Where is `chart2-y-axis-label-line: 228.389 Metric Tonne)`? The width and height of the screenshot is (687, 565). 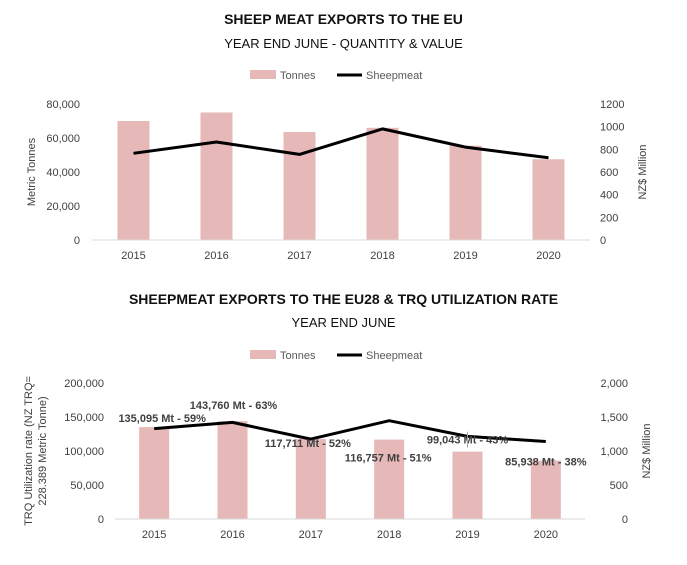 chart2-y-axis-label-line: 228.389 Metric Tonne) is located at coordinates (43, 450).